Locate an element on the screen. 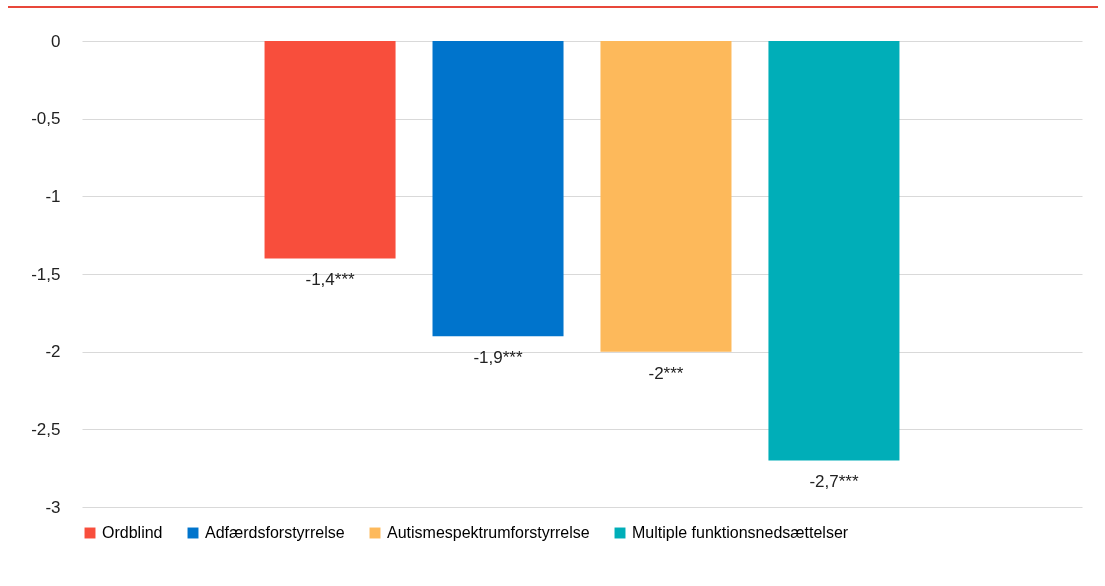 The height and width of the screenshot is (586, 1105). y-tick-label: -1,5 is located at coordinates (46, 274).